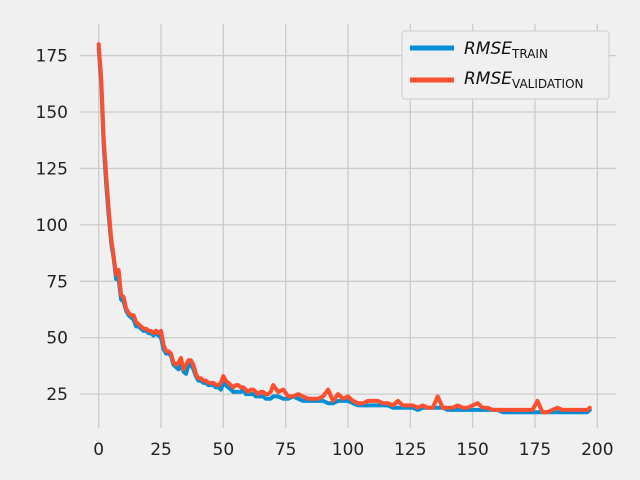 The image size is (640, 480). I want to click on x-tick-label: 200, so click(597, 450).